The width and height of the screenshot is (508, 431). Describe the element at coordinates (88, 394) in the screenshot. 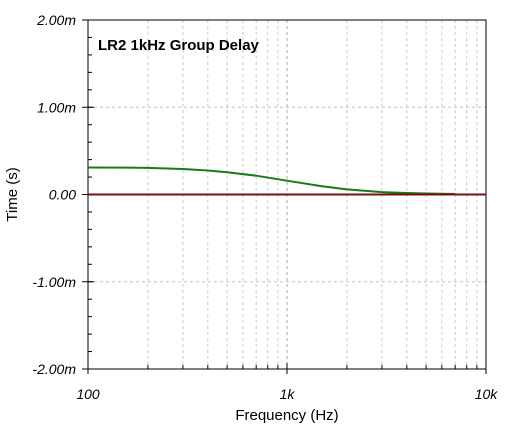

I see `x-tick-label: 100` at that location.